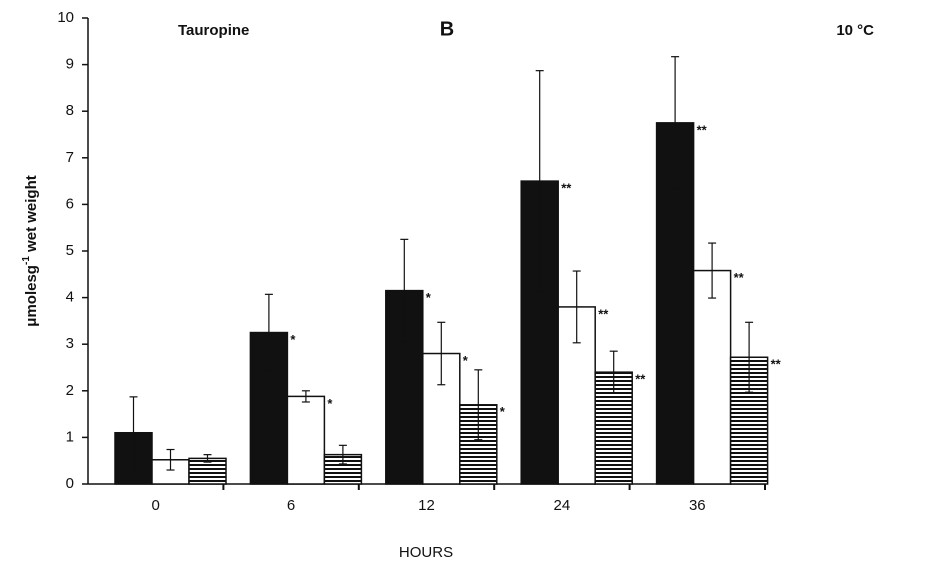 This screenshot has width=929, height=567. Describe the element at coordinates (70, 390) in the screenshot. I see `y-tick-label: 2` at that location.